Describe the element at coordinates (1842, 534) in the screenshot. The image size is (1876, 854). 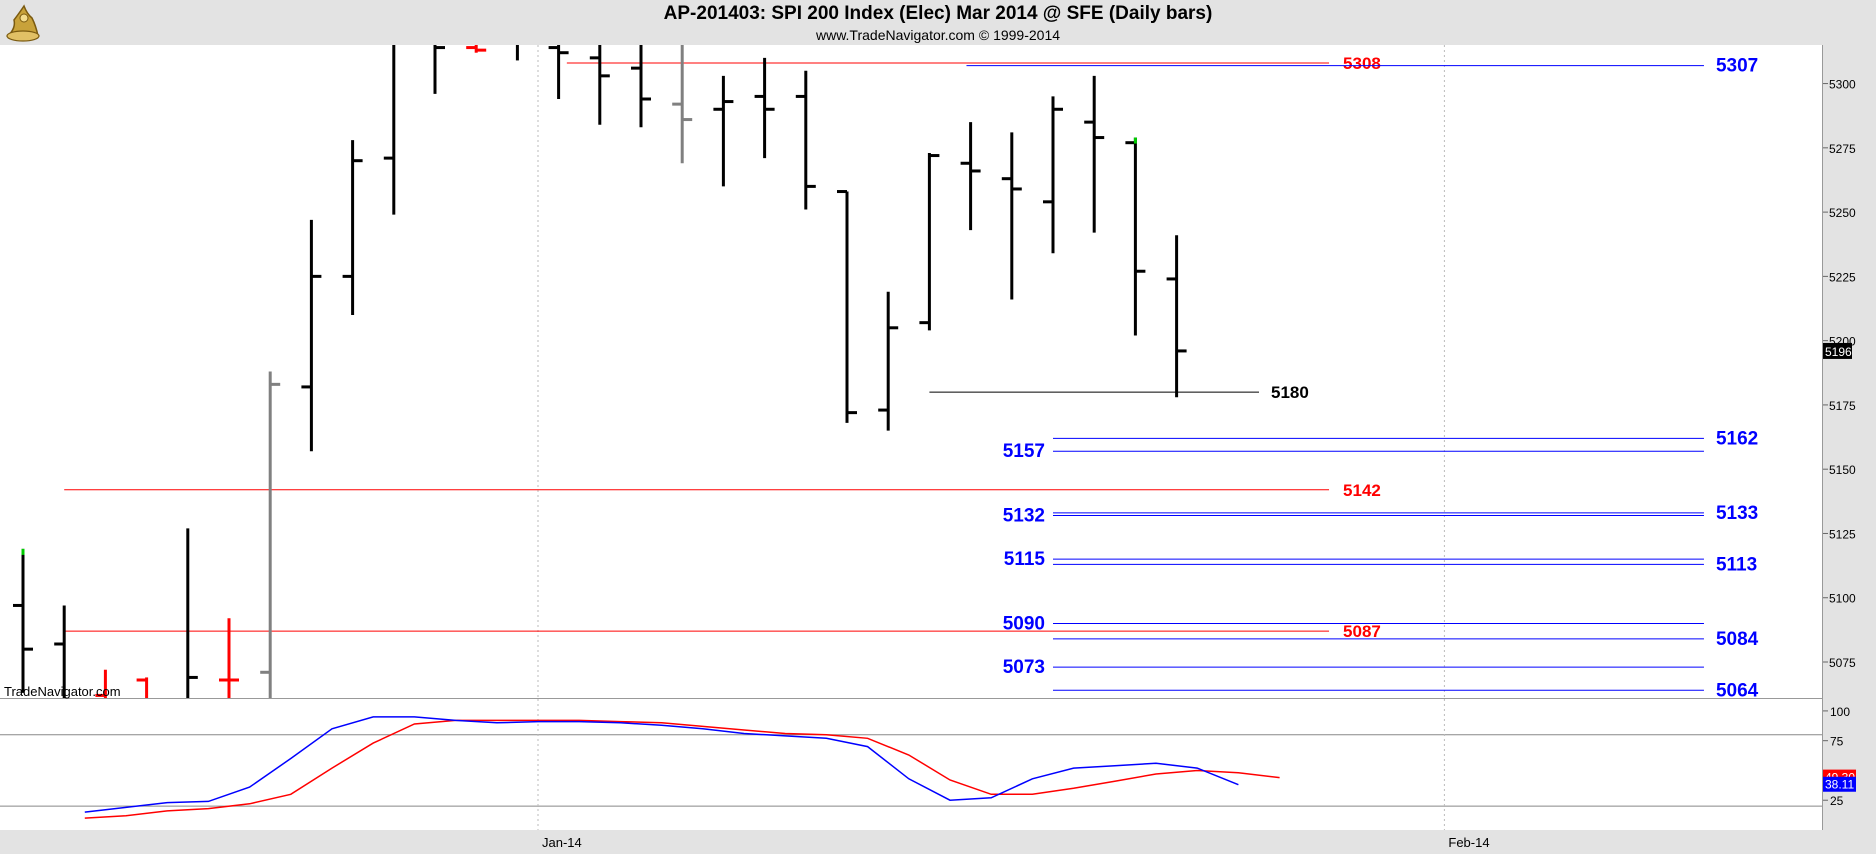
I see `y-tick-label: 5125` at that location.